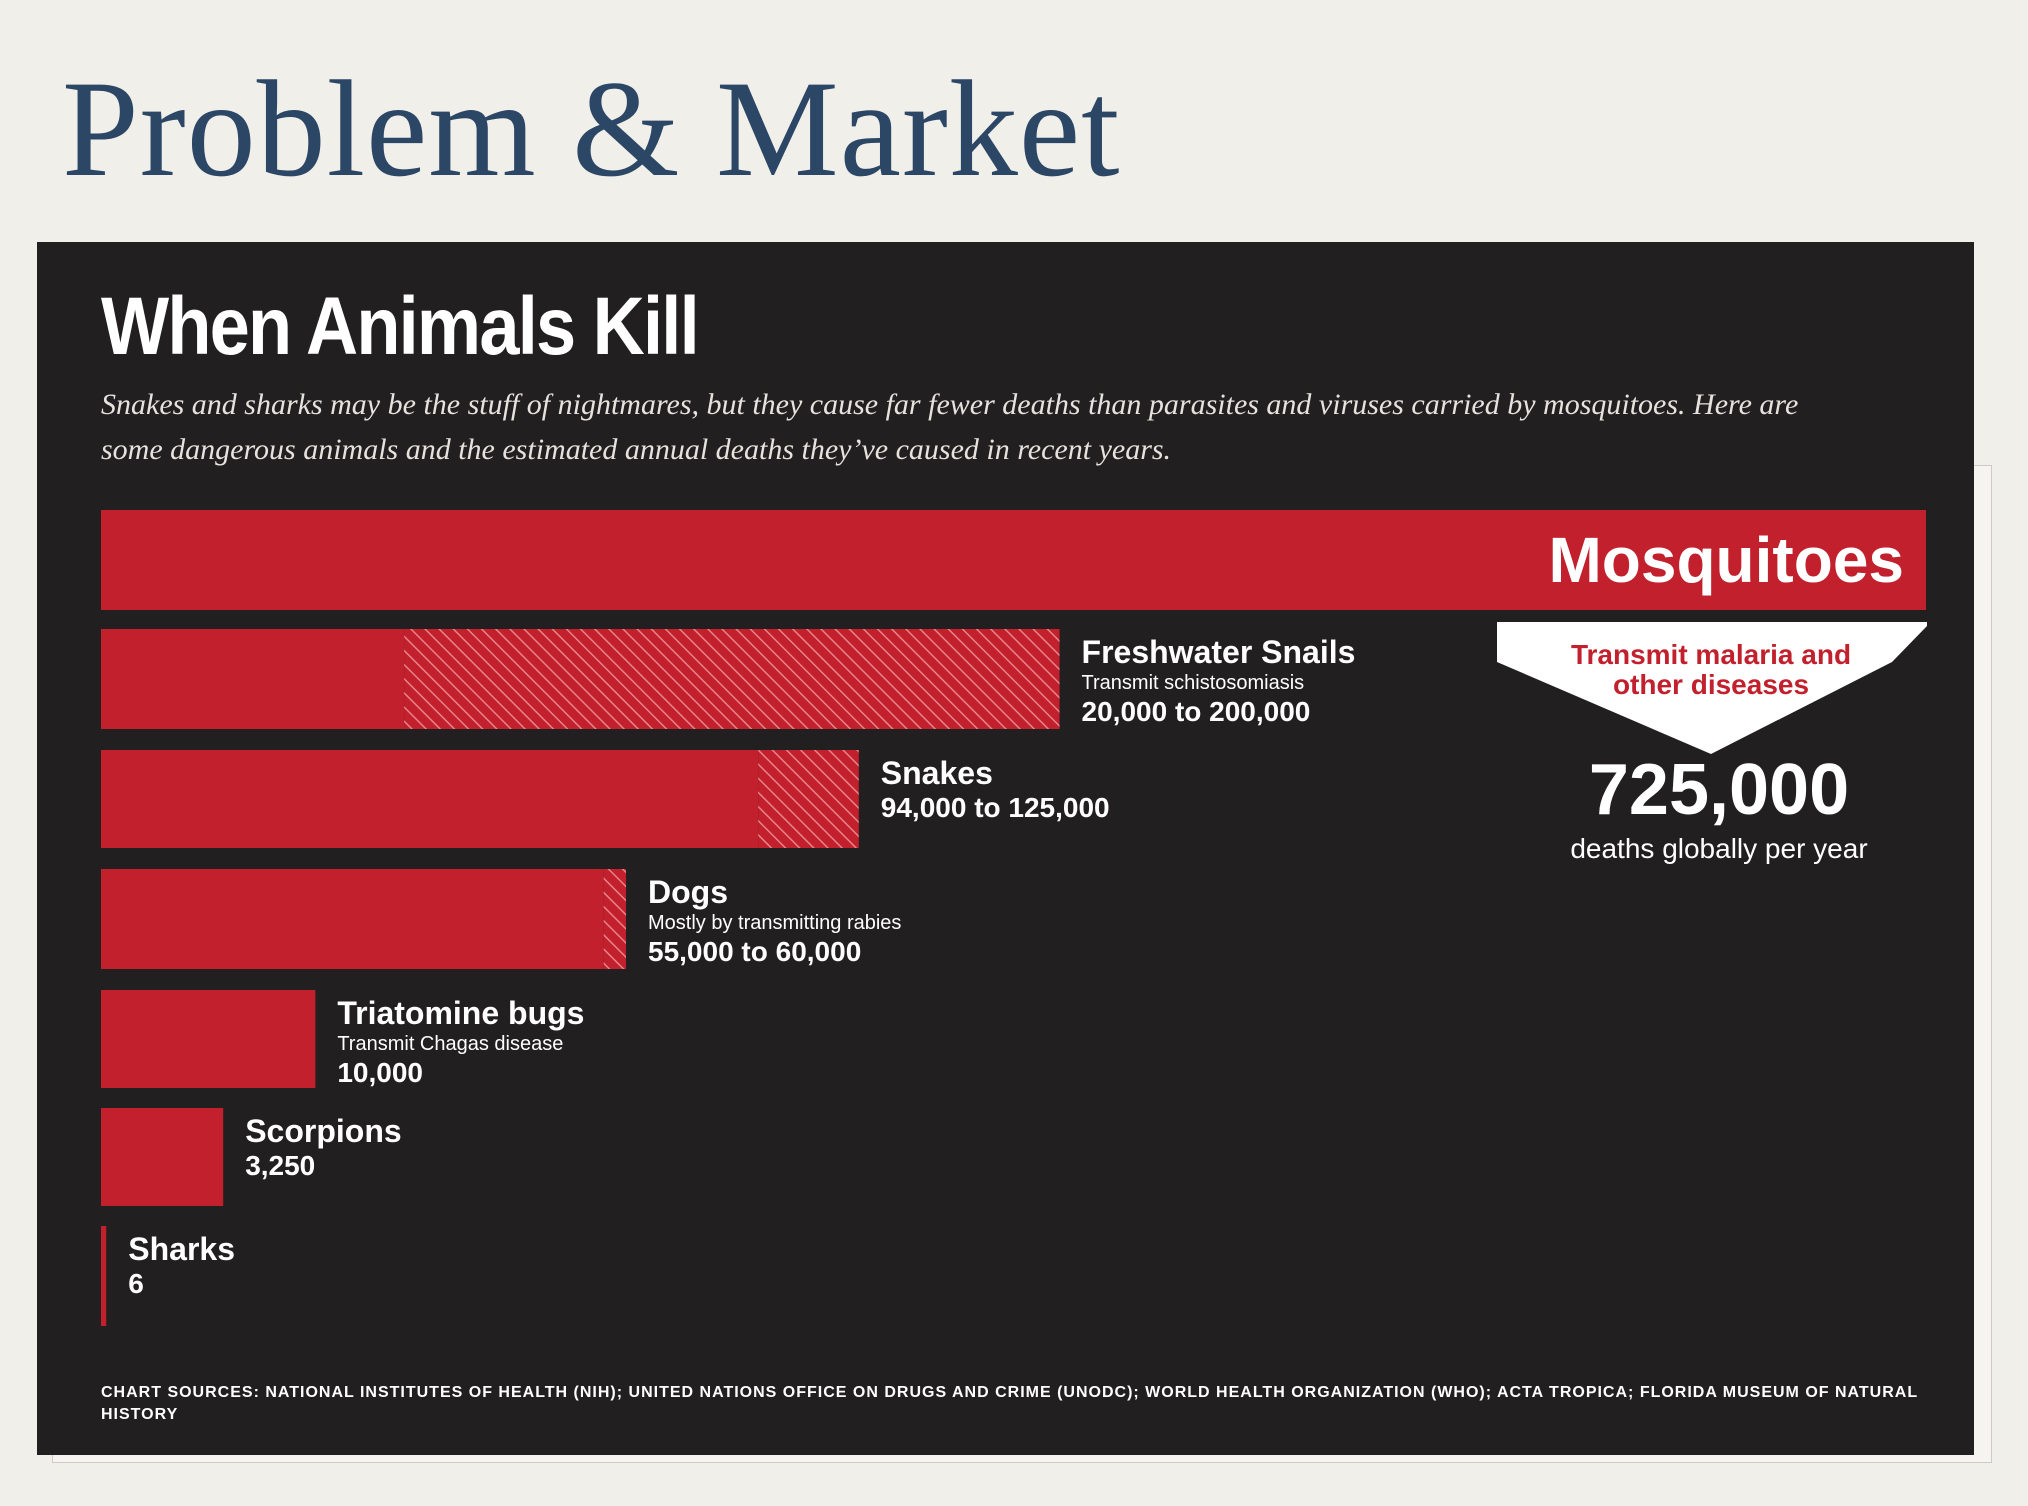 Image resolution: width=2028 pixels, height=1506 pixels. I want to click on bar-label-sharks: Sharks, so click(181, 1249).